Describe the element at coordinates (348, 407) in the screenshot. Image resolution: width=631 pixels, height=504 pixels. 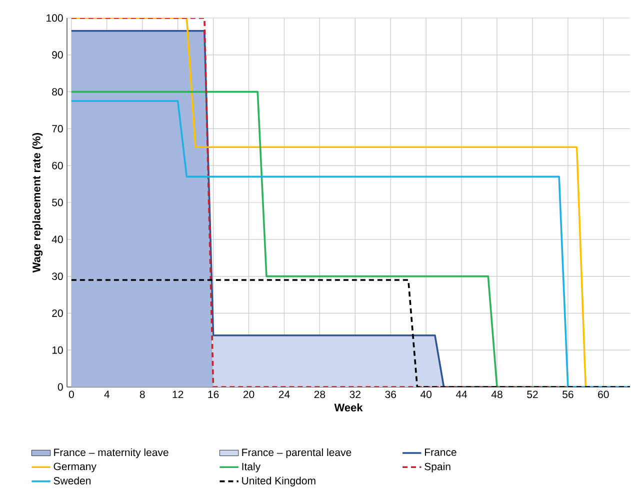
I see `x-axis-title: Week` at that location.